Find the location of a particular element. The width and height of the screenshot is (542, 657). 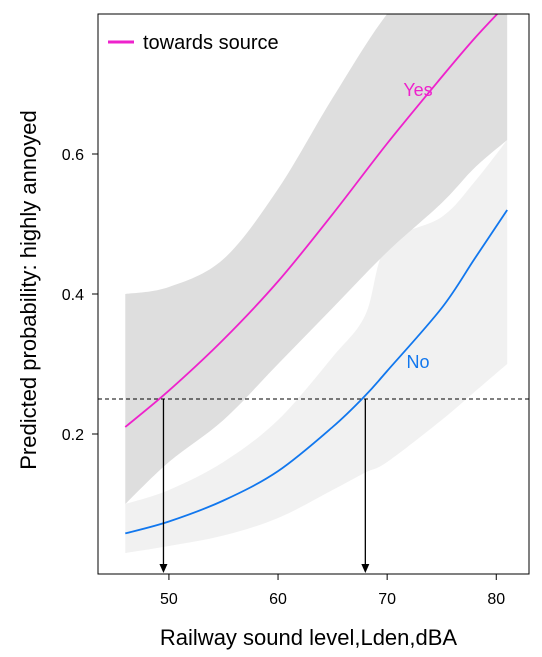

series-labels: Yes No is located at coordinates (417, 226).